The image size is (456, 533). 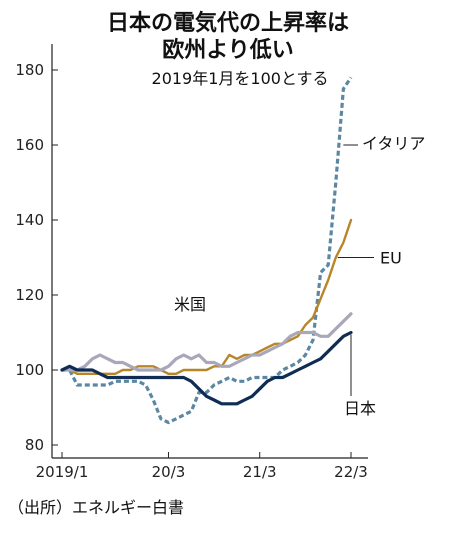 What do you see at coordinates (96, 507) in the screenshot?
I see `source-note: （出所）エネルギー白書` at bounding box center [96, 507].